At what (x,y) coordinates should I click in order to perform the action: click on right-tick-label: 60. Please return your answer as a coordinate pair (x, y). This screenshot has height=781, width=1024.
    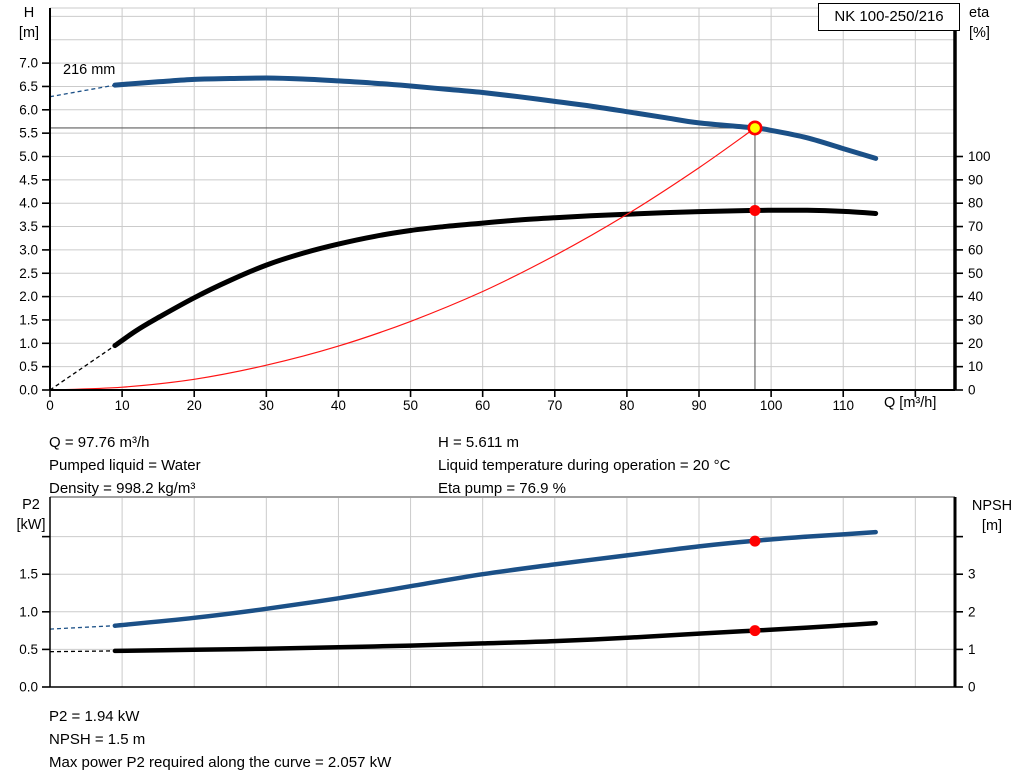
    Looking at the image, I should click on (975, 249).